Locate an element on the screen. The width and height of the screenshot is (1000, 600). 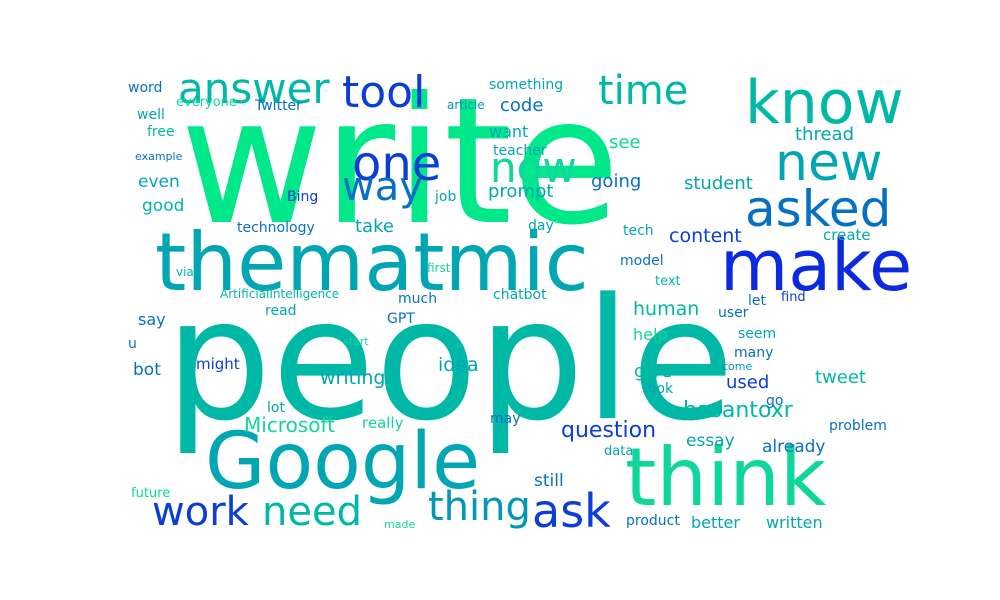
cloud-word-student: student is located at coordinates (718, 183).